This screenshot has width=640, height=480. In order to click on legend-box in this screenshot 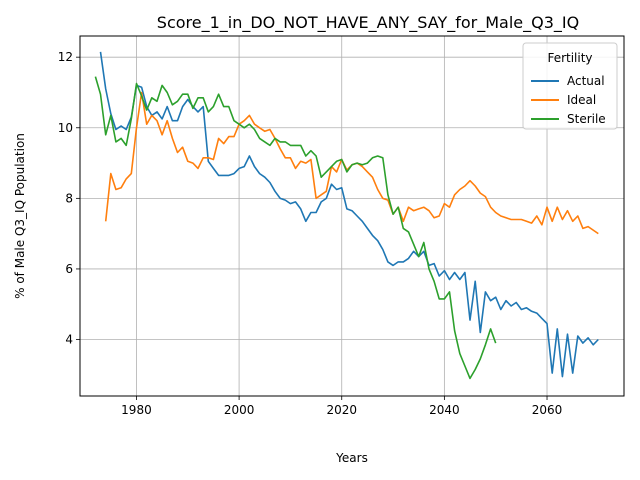, I will do `click(570, 86)`.